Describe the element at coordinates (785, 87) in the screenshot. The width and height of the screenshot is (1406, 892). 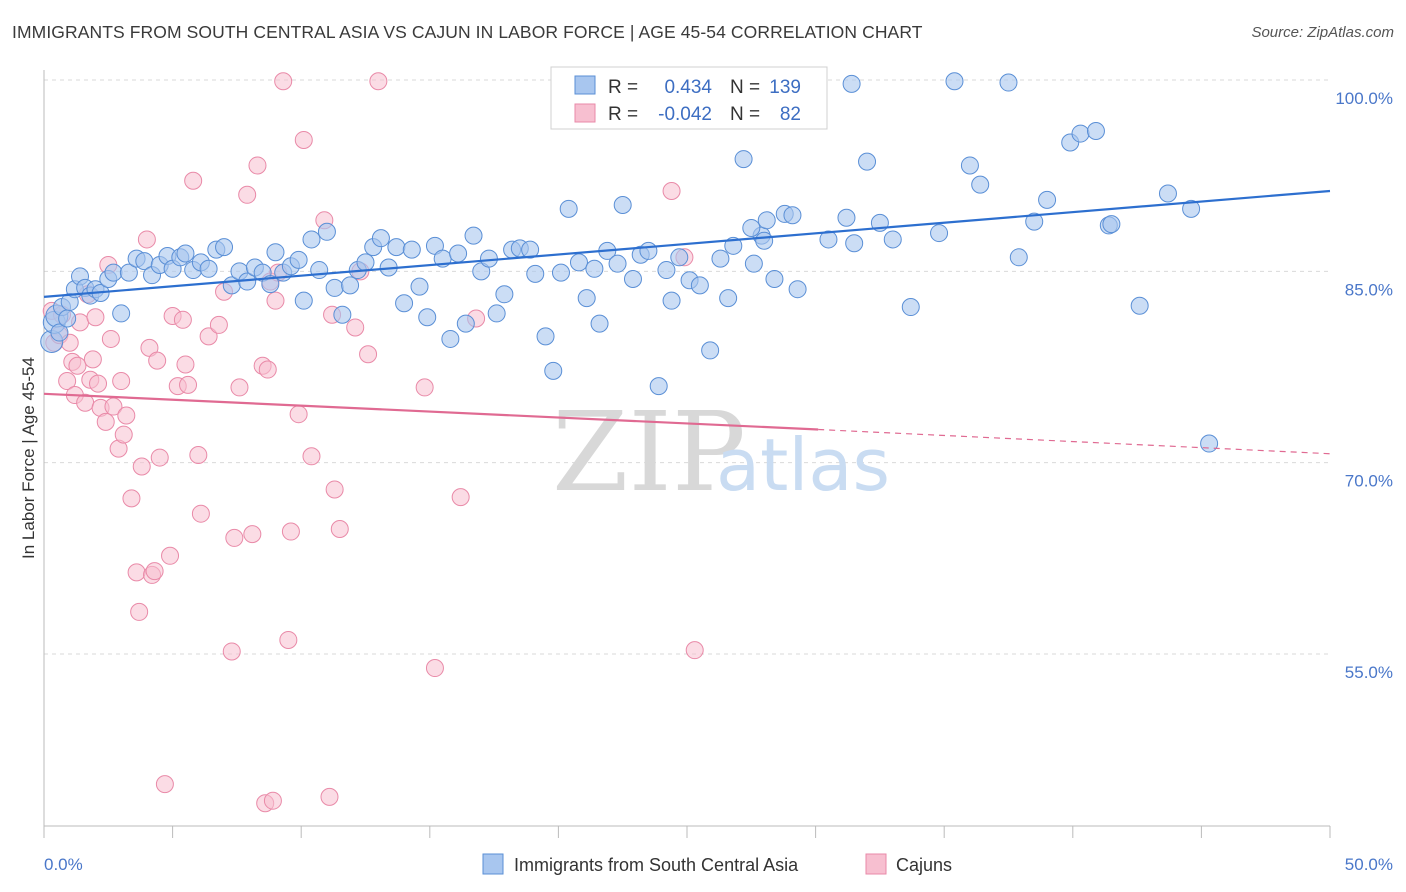
I see `stats-blue-n-value: 139` at that location.